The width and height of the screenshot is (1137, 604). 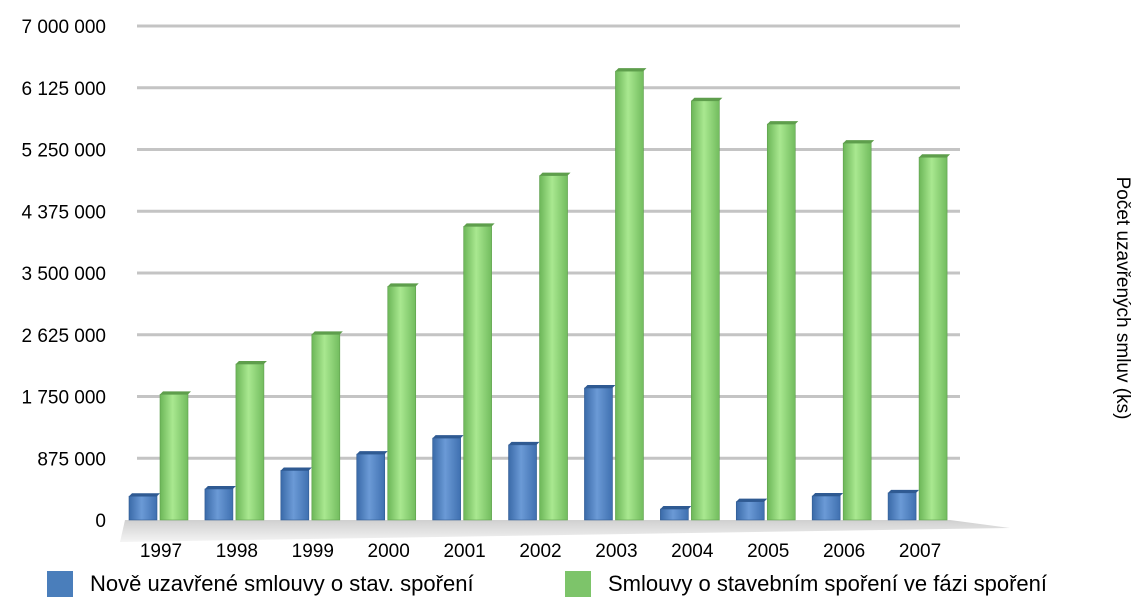 I want to click on bar-saving-phase-2003, so click(x=631, y=294).